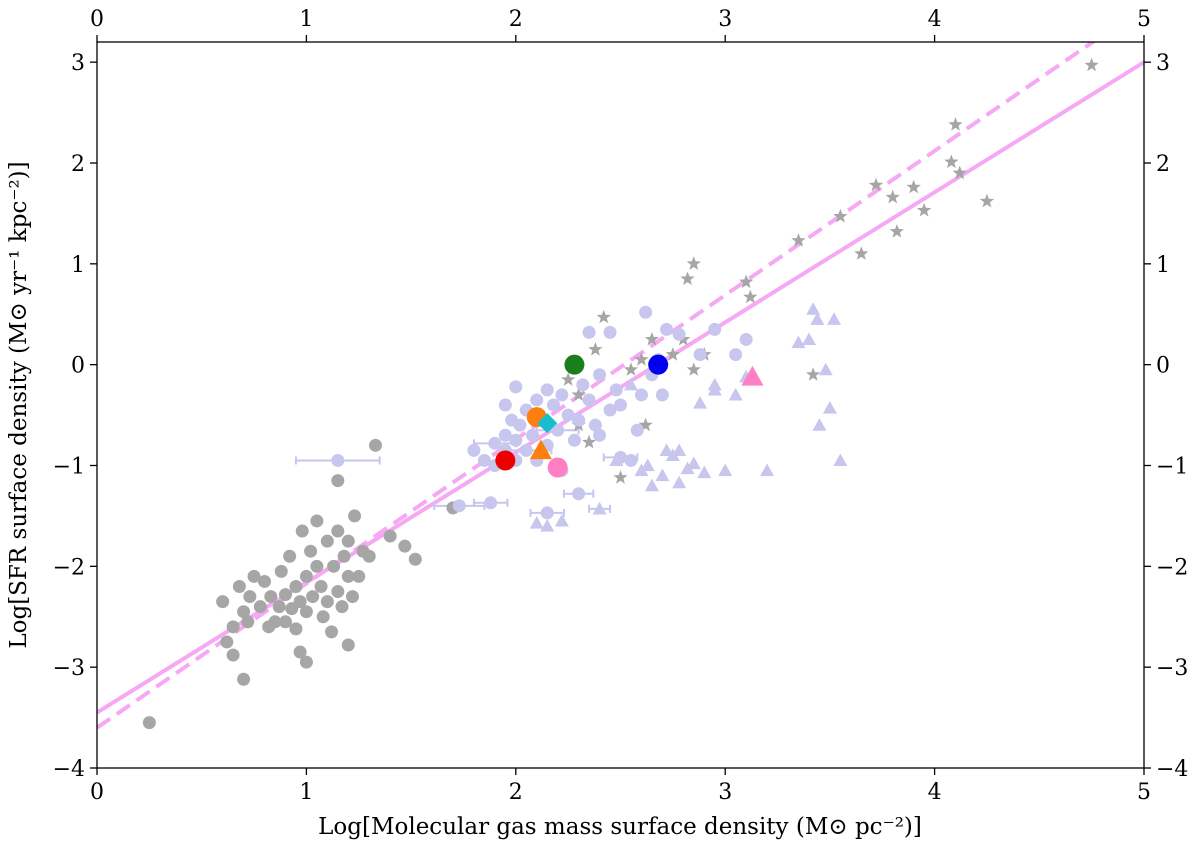  What do you see at coordinates (78, 265) in the screenshot?
I see `y-tick-label: 1` at bounding box center [78, 265].